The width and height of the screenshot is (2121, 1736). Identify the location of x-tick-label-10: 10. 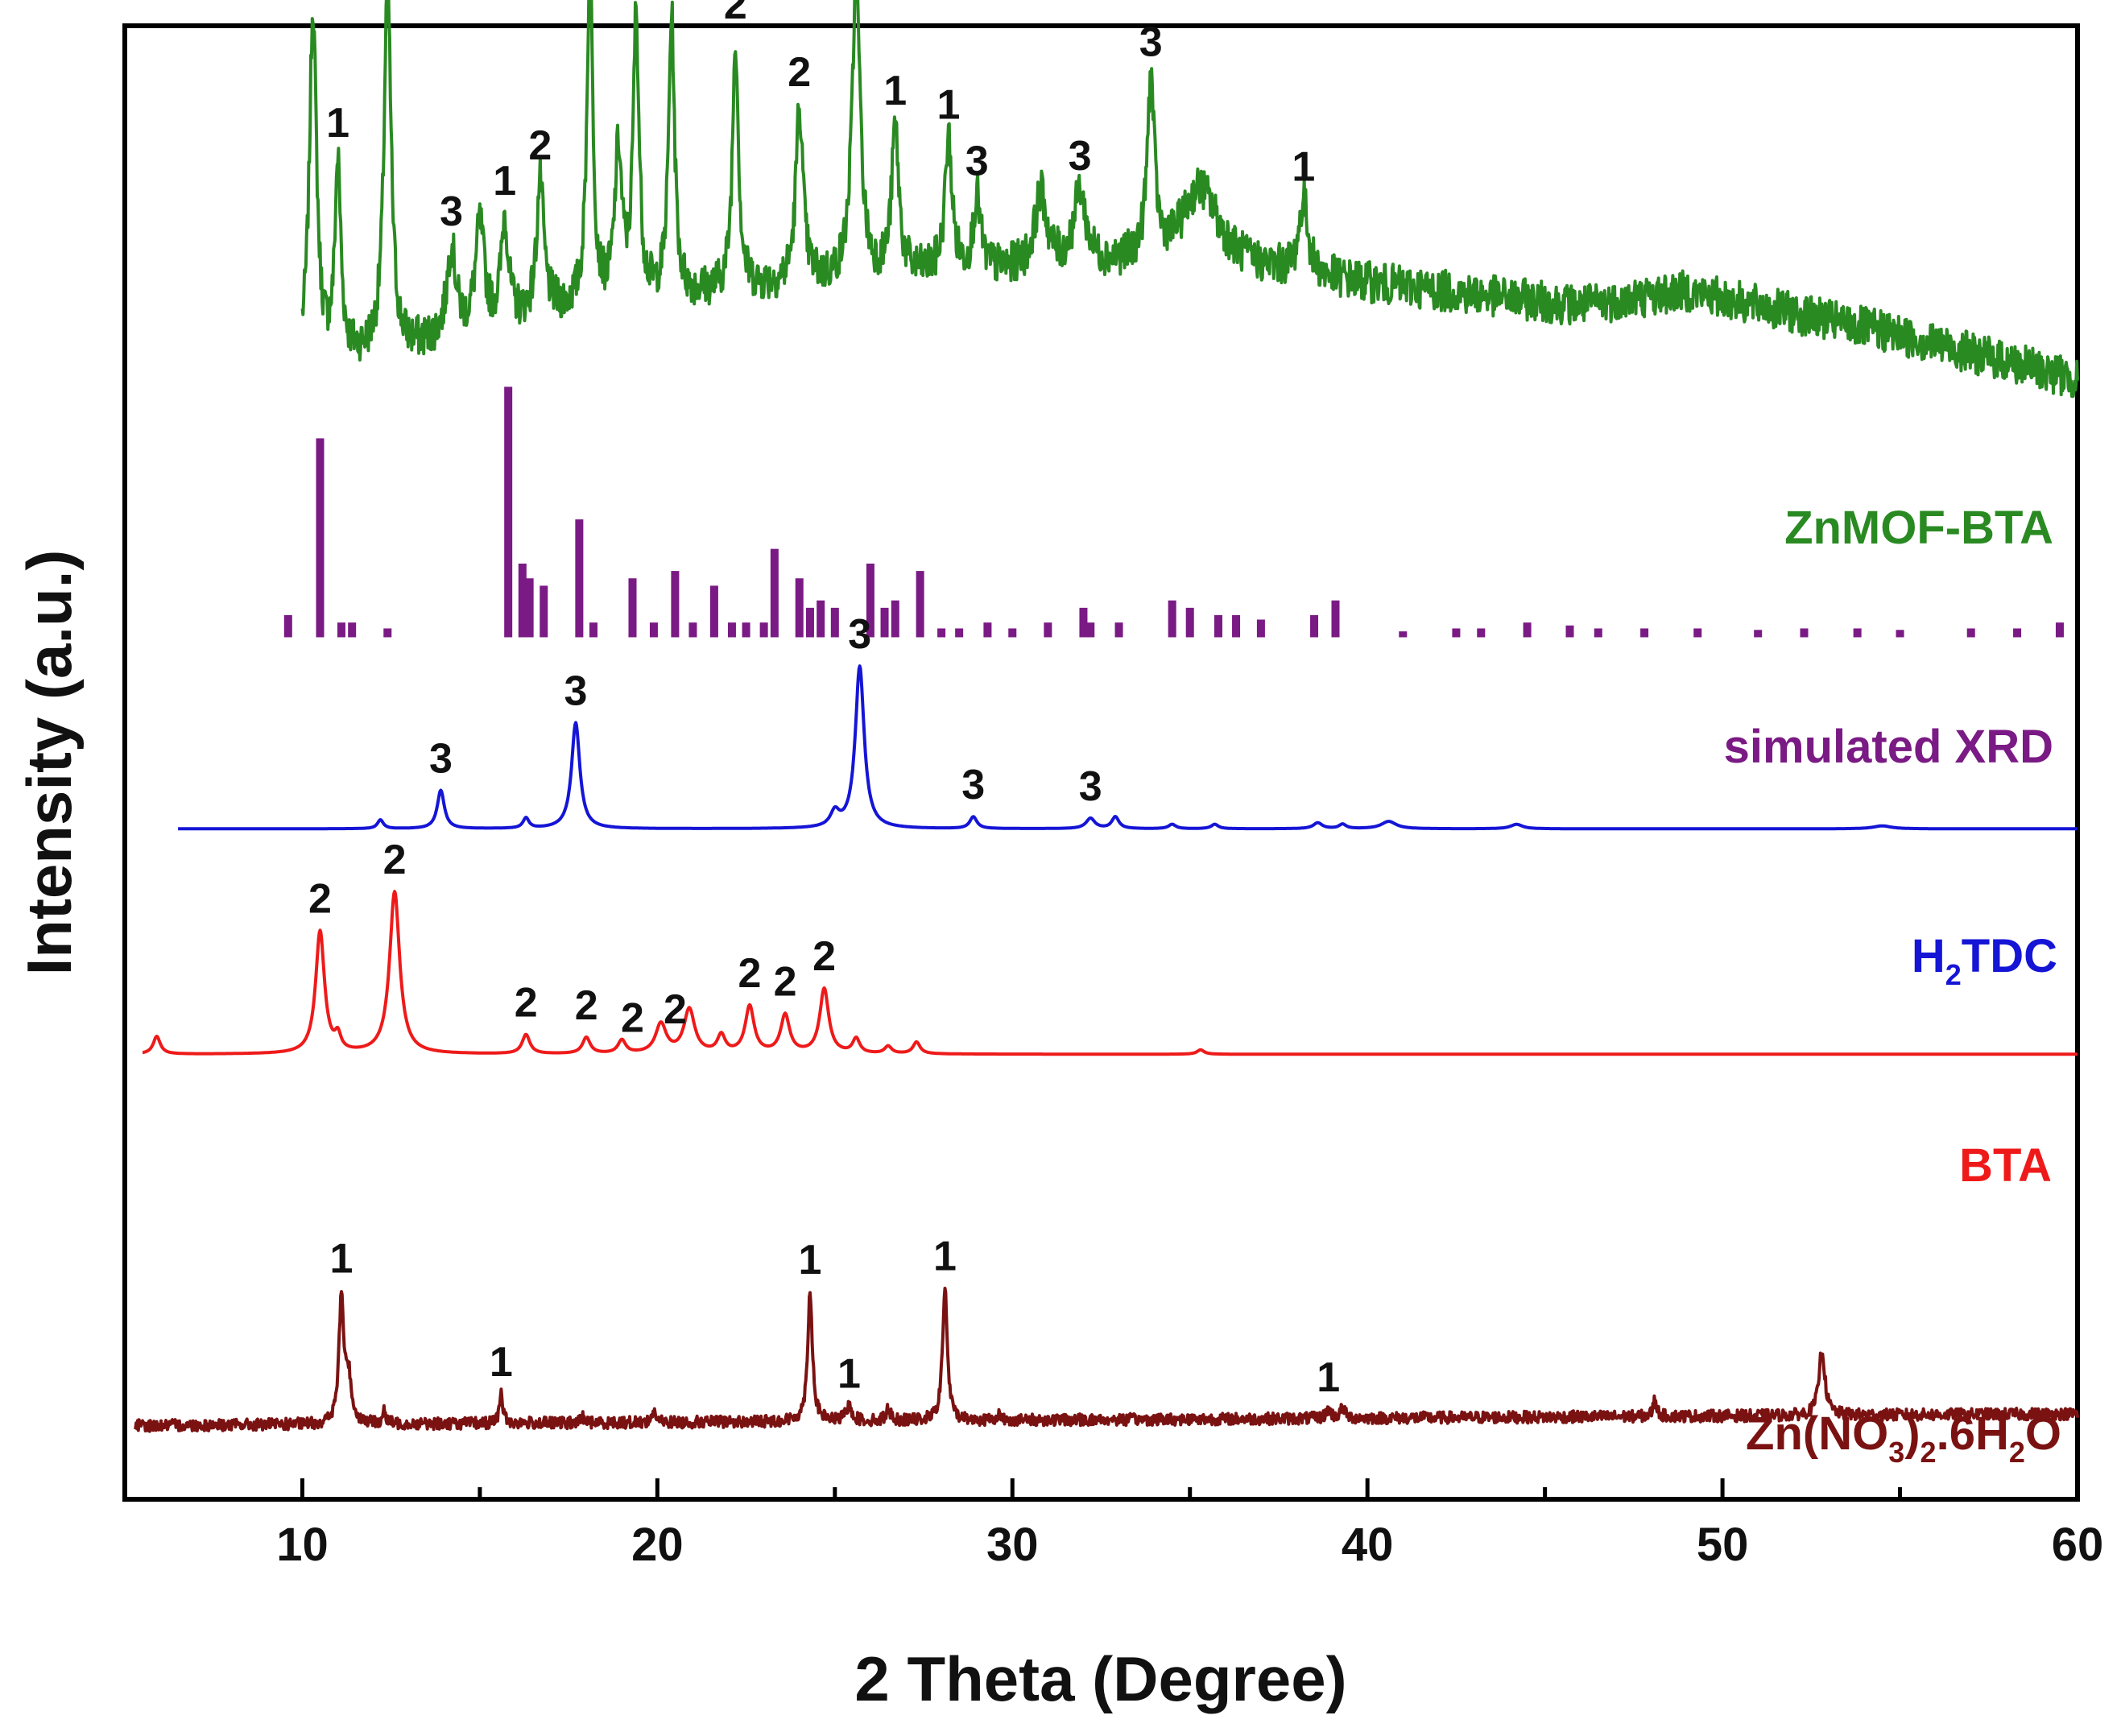
(302, 1545).